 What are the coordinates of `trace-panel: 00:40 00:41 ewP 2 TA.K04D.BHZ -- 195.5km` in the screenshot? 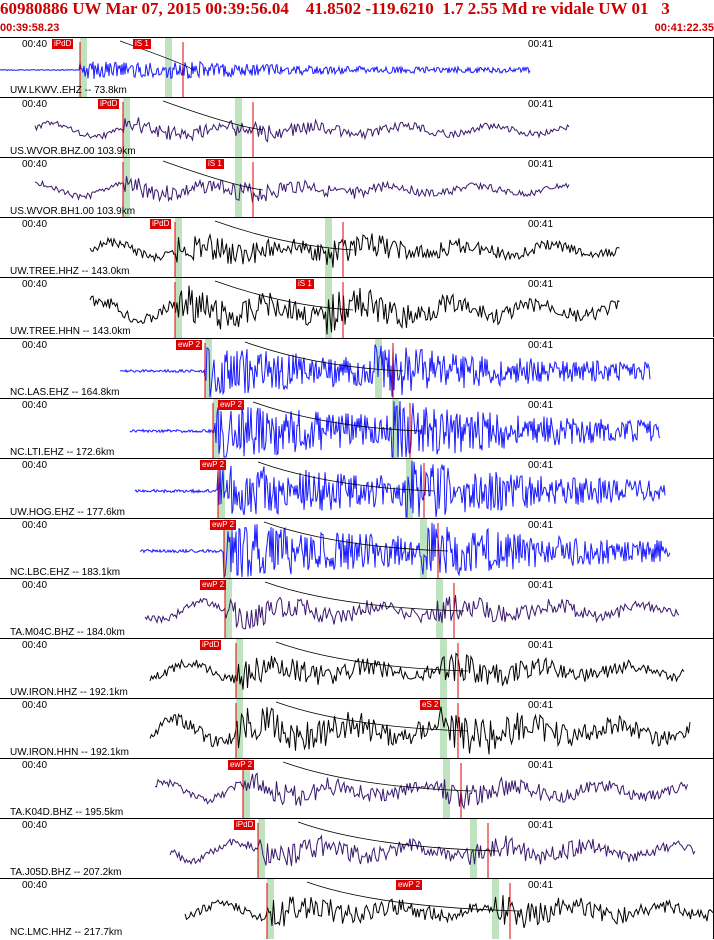 It's located at (357, 788).